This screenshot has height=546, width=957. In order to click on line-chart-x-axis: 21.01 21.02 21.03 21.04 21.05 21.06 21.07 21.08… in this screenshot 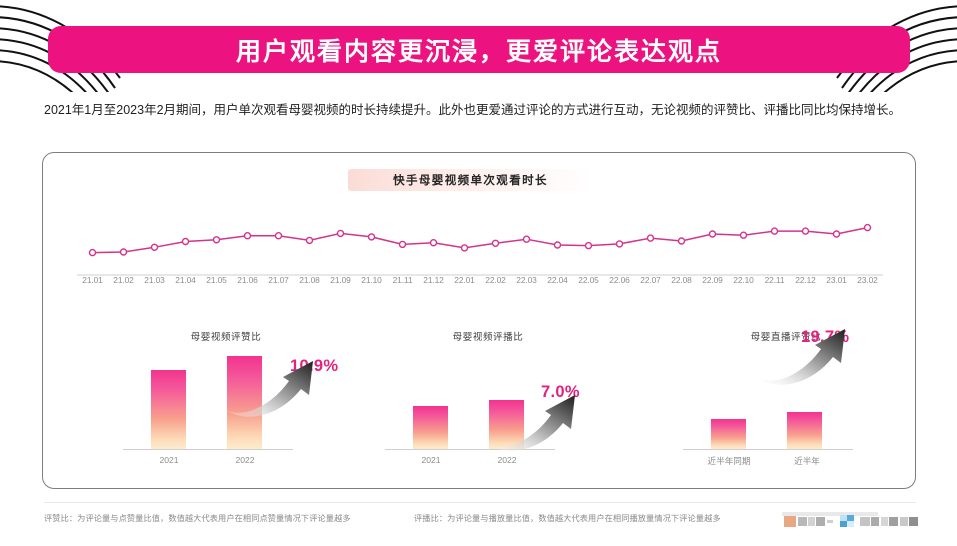, I will do `click(480, 280)`.